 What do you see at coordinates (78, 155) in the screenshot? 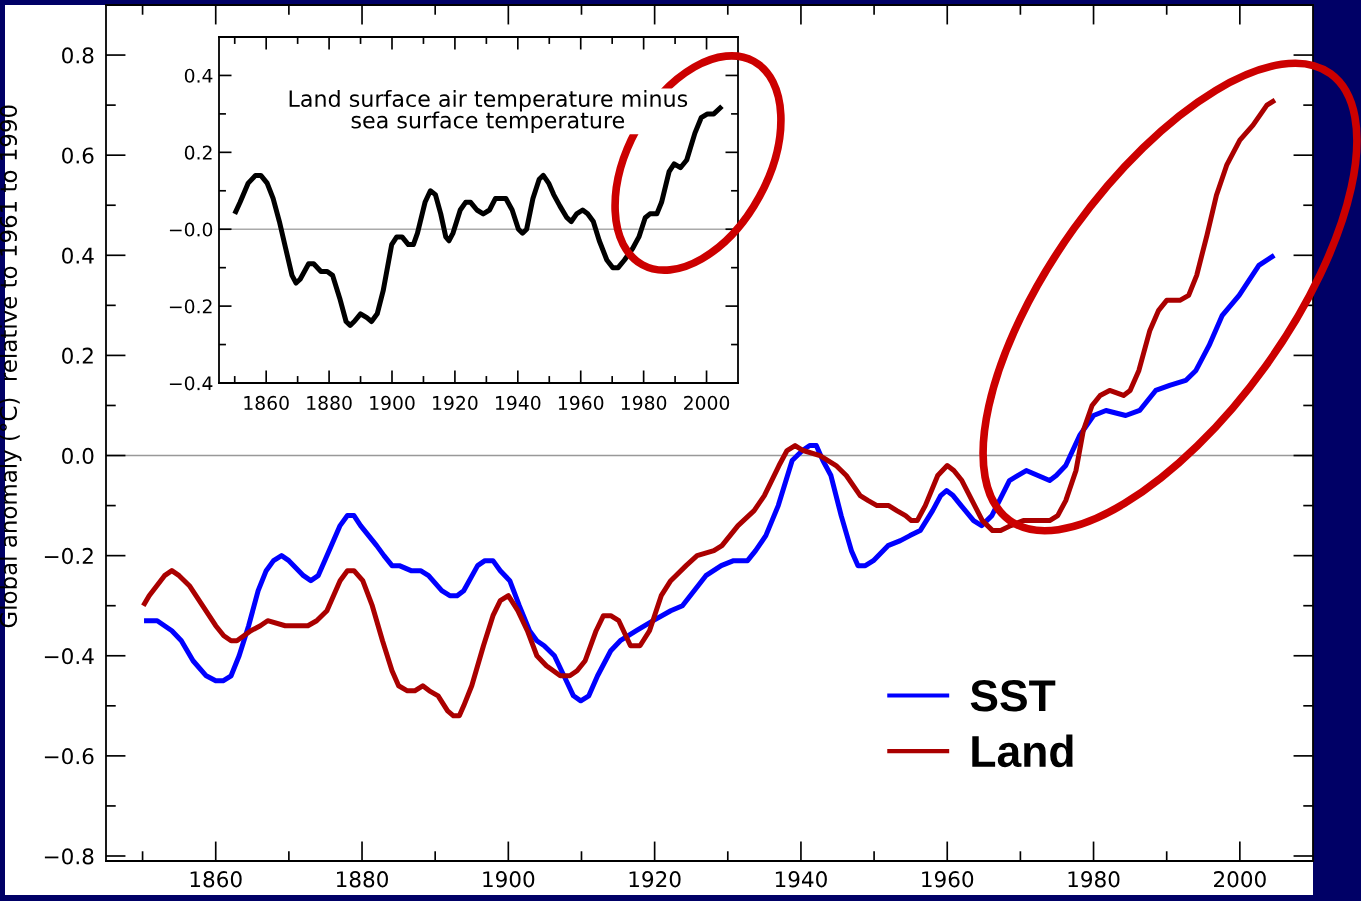
I see `y-tick-label: 0.6` at bounding box center [78, 155].